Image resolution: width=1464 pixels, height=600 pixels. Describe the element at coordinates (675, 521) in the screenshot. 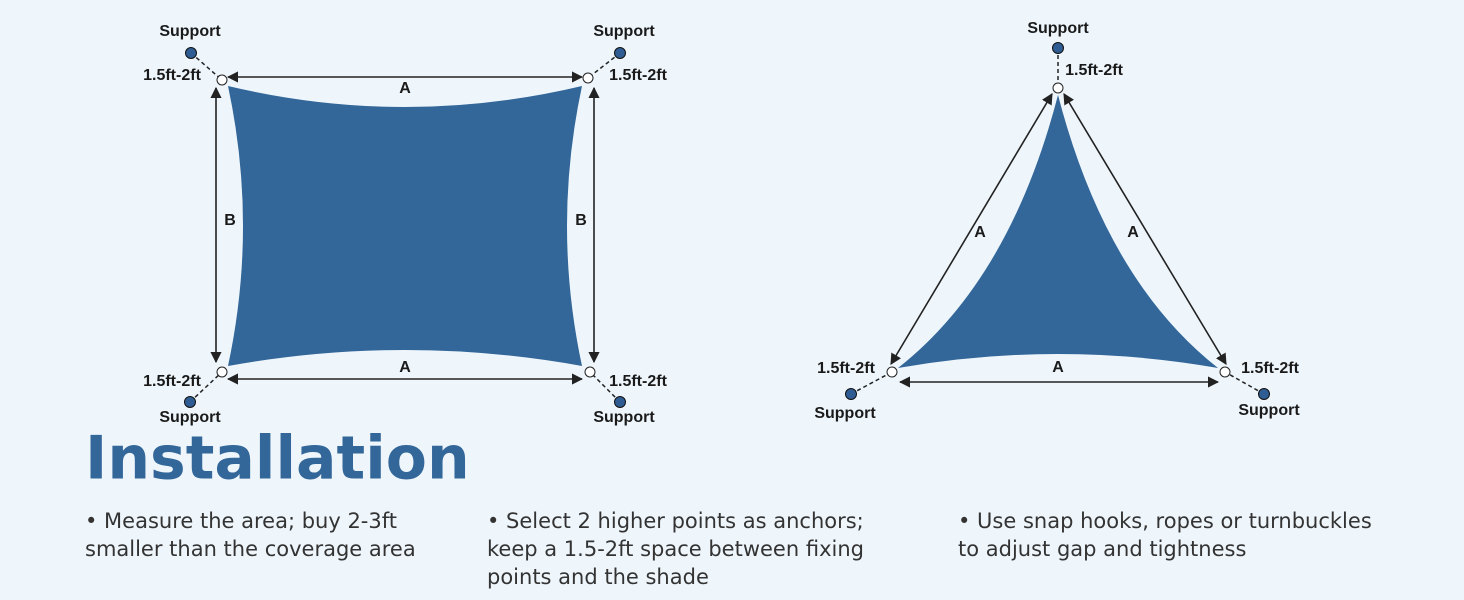

I see `instruction-line: • Select 2 higher points as anchors;` at that location.